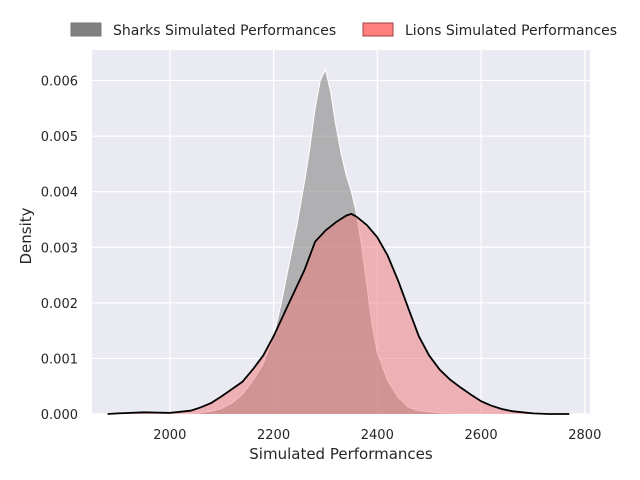 Image resolution: width=640 pixels, height=480 pixels. What do you see at coordinates (59, 359) in the screenshot?
I see `y-tick-label: 0.001` at bounding box center [59, 359].